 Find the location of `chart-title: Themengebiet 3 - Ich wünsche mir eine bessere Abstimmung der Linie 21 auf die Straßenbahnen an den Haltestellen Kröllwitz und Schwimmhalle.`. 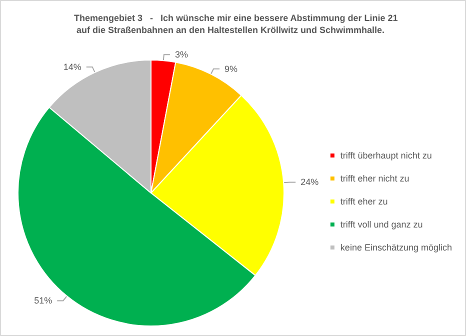

chart-title: Themengebiet 3 - Ich wünsche mir eine bessere Abstimmung der Linie 21 auf die Straßenbahnen an den Haltestellen Kröllwitz und Schwimmhalle. is located at coordinates (236, 24).